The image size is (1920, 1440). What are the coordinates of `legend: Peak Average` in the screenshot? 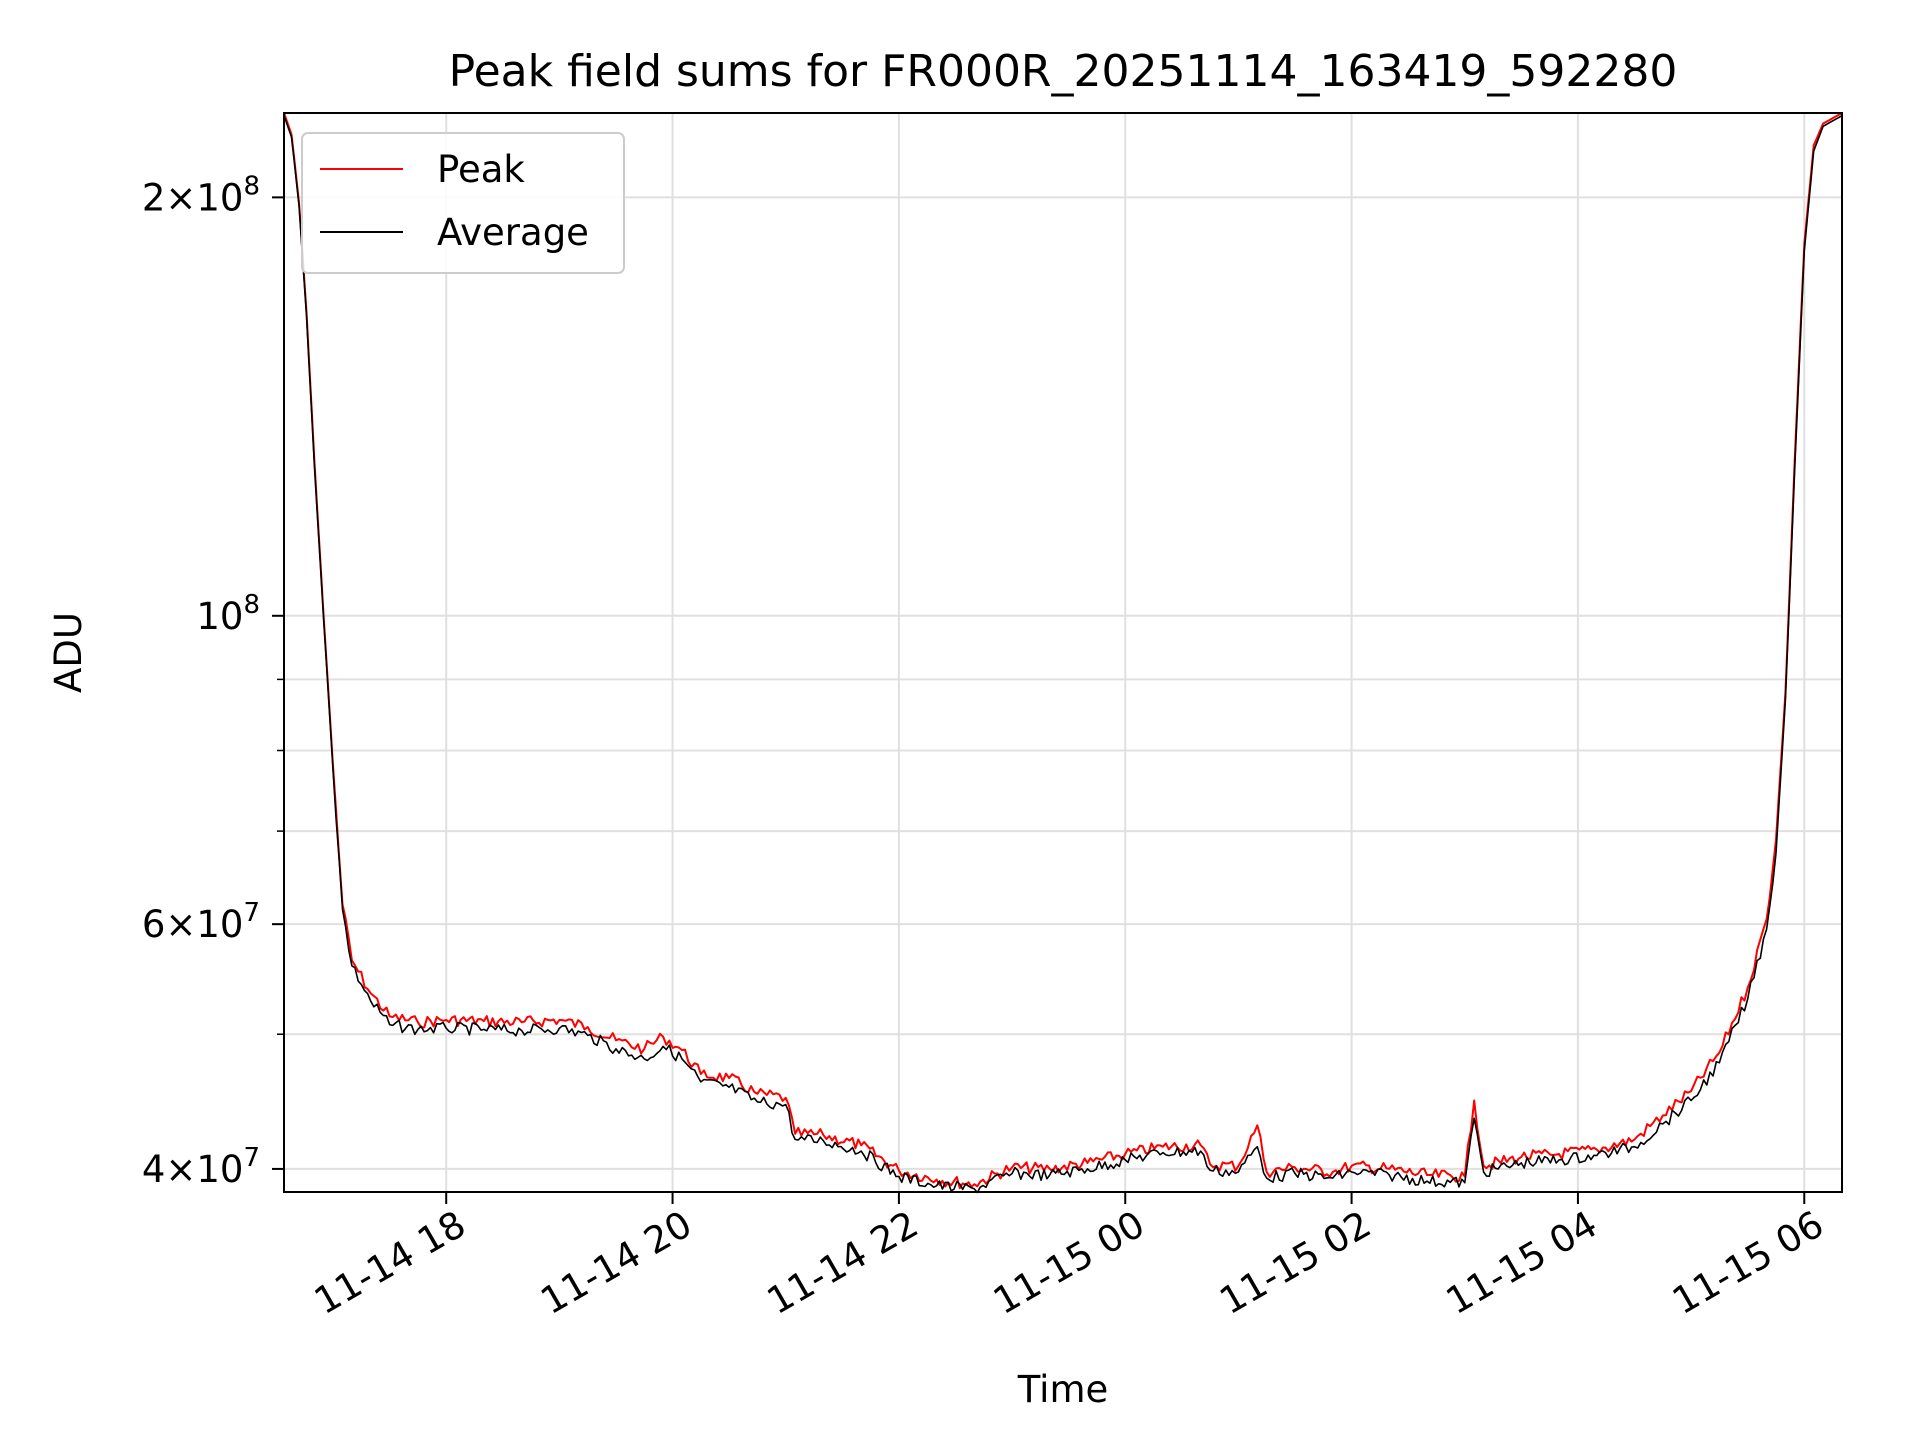 It's located at (463, 203).